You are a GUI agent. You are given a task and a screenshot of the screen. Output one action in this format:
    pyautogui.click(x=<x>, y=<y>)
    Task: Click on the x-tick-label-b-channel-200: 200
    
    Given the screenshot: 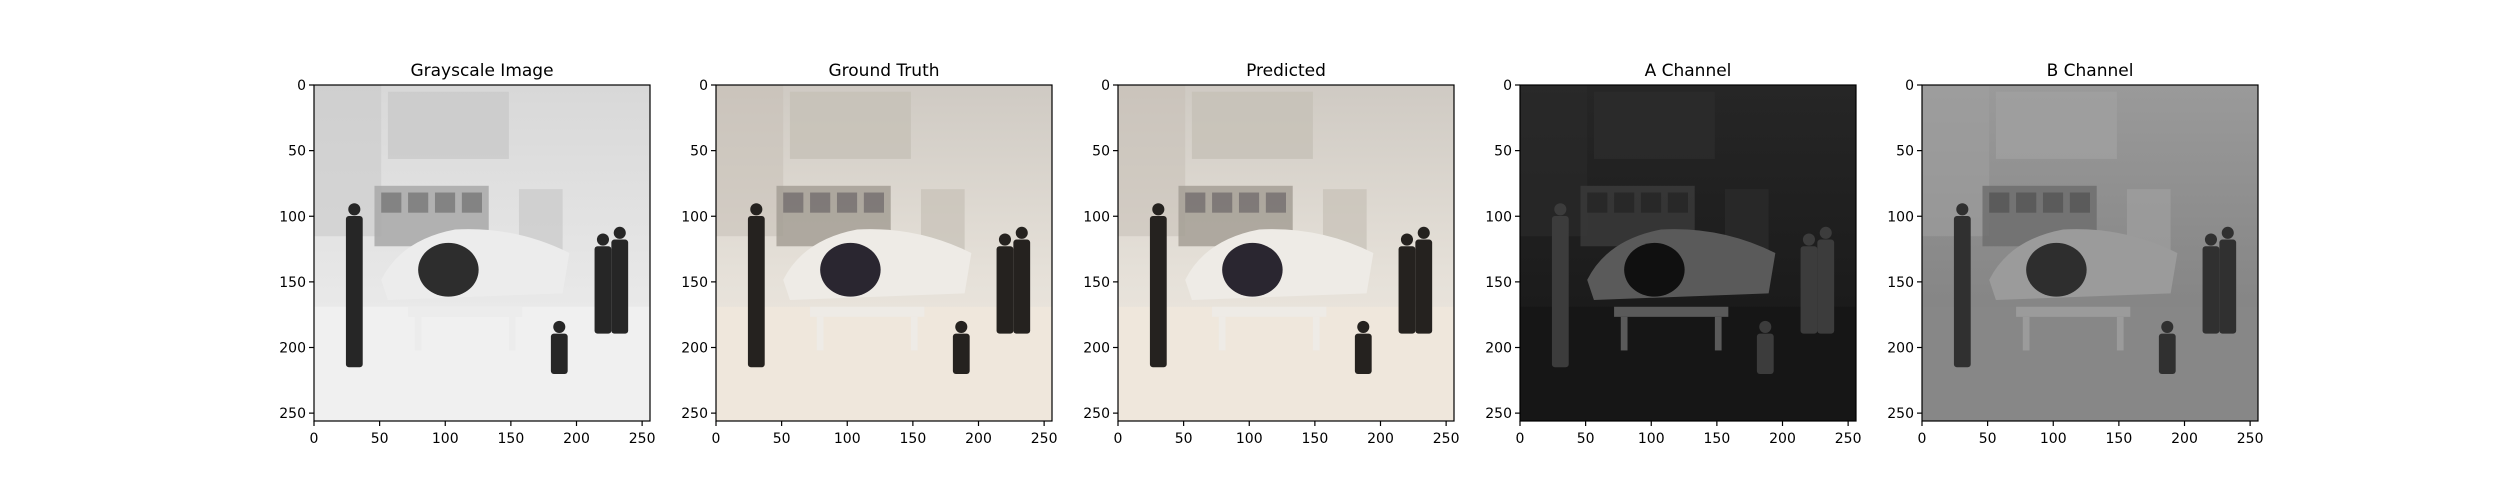 What is the action you would take?
    pyautogui.click(x=2184, y=439)
    